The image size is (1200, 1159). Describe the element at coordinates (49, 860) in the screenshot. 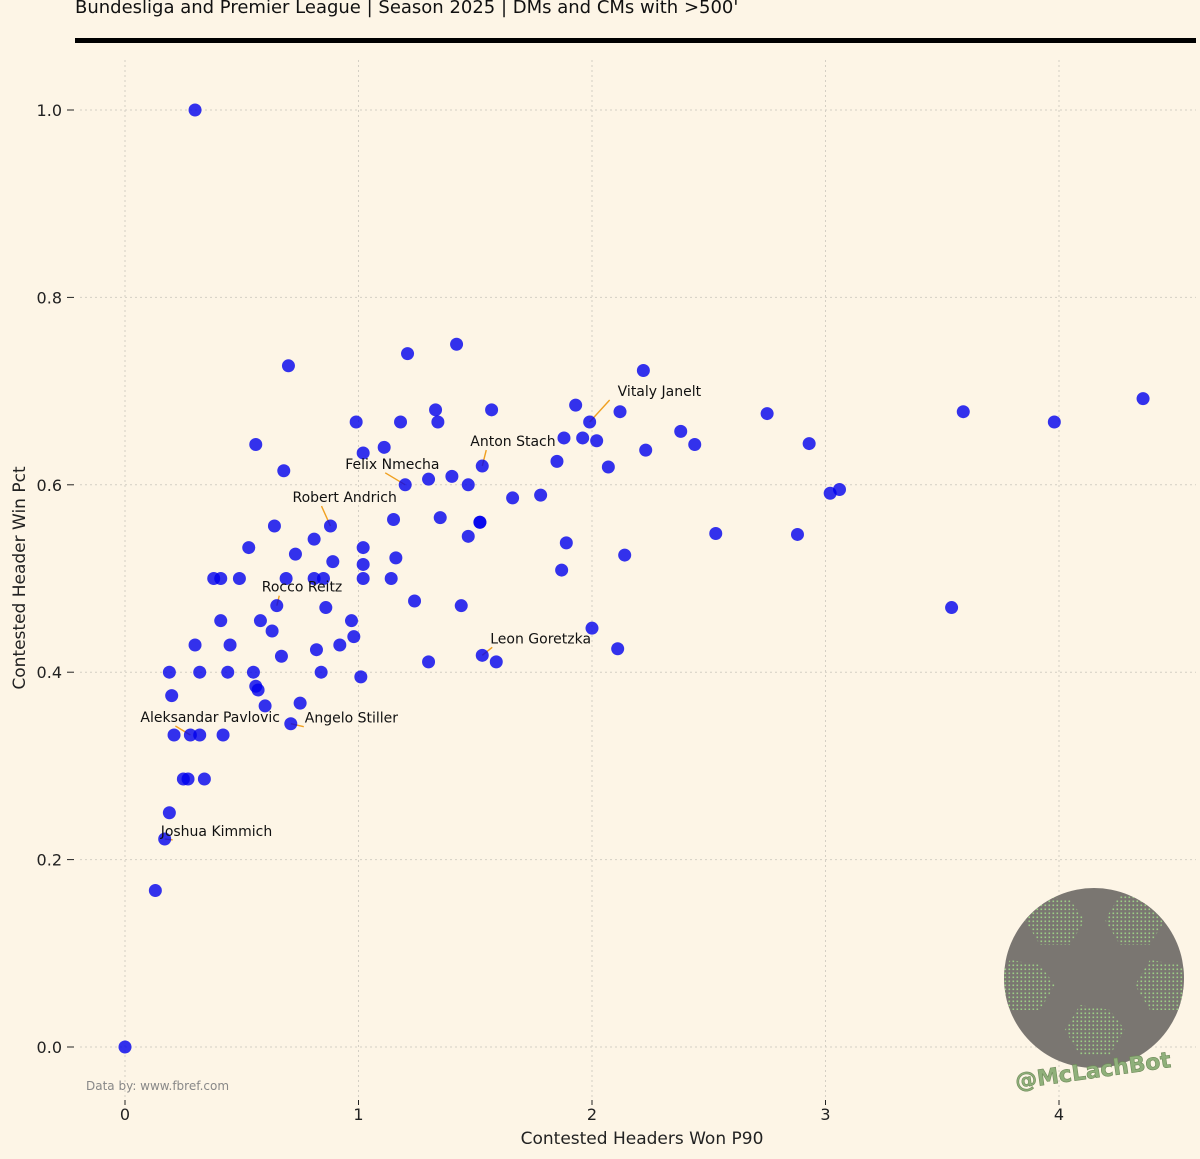

I see `y-tick-label: 0.2` at that location.